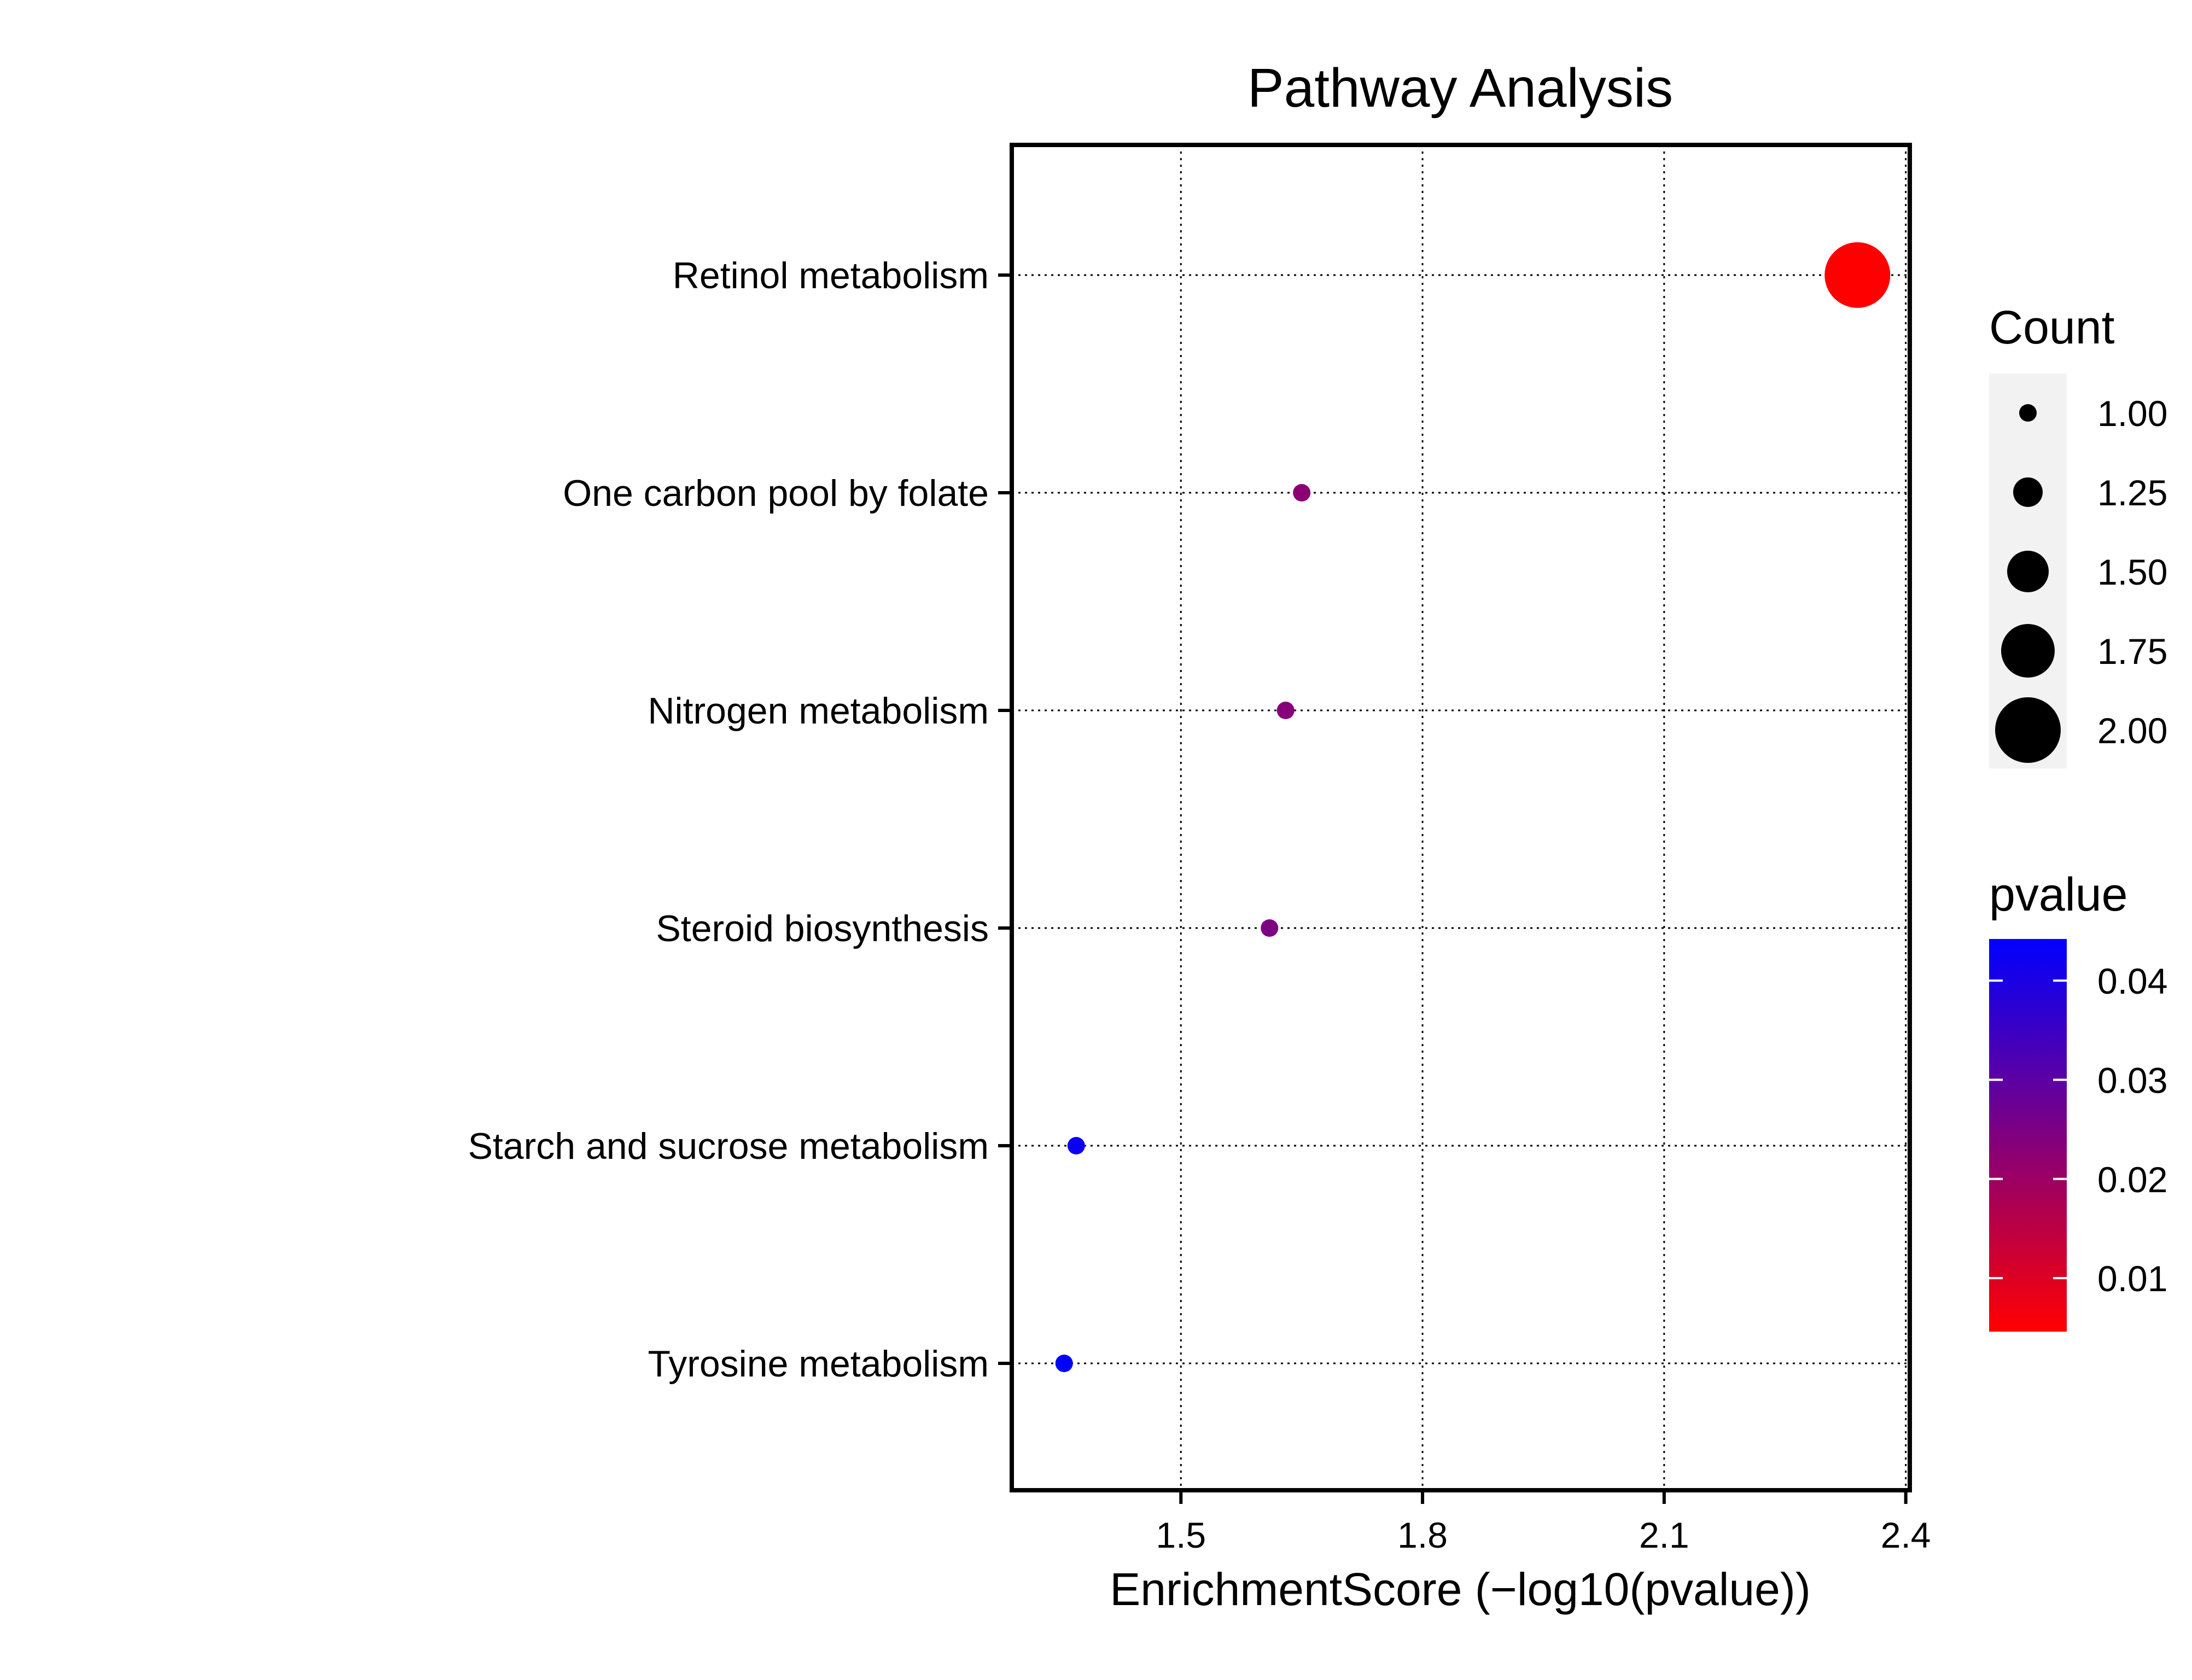 The width and height of the screenshot is (2192, 1680). I want to click on y-tick-label: Retinol metabolism, so click(831, 275).